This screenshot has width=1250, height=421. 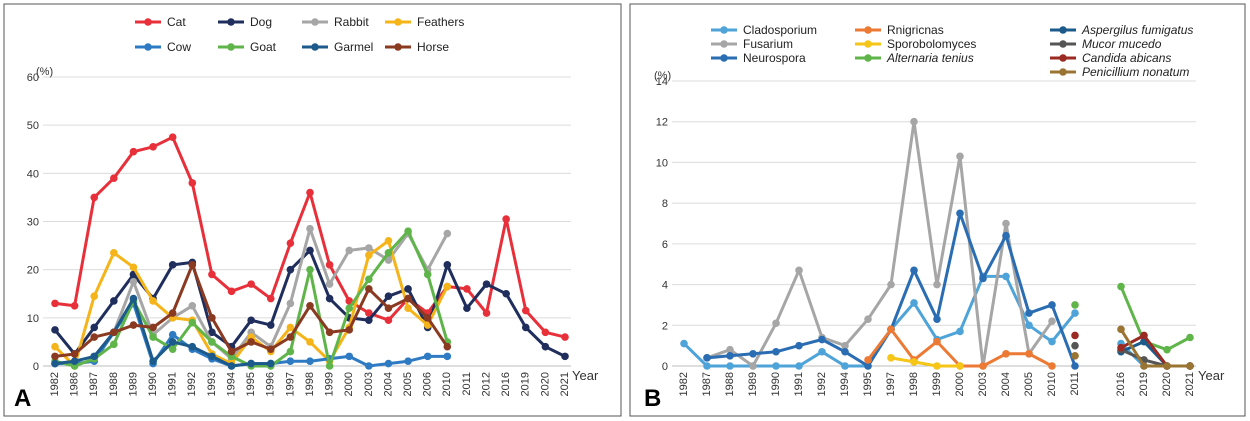 I want to click on panel-b-x-tick-label: 1982, so click(x=684, y=384).